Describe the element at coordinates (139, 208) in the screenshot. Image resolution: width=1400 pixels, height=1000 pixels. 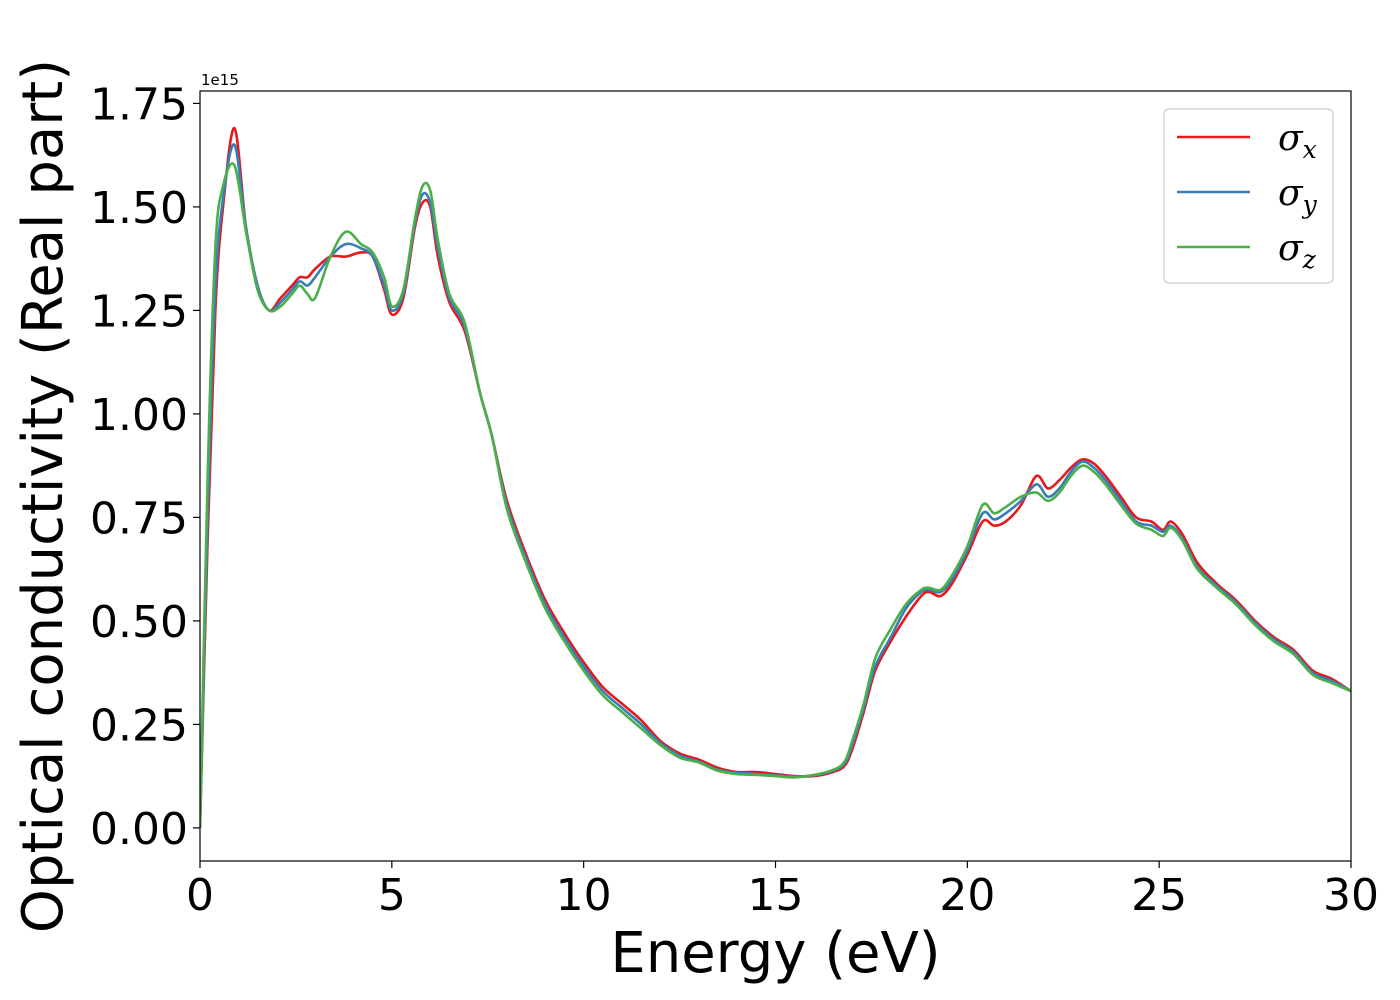
I see `y-tick-label: 1.50` at that location.